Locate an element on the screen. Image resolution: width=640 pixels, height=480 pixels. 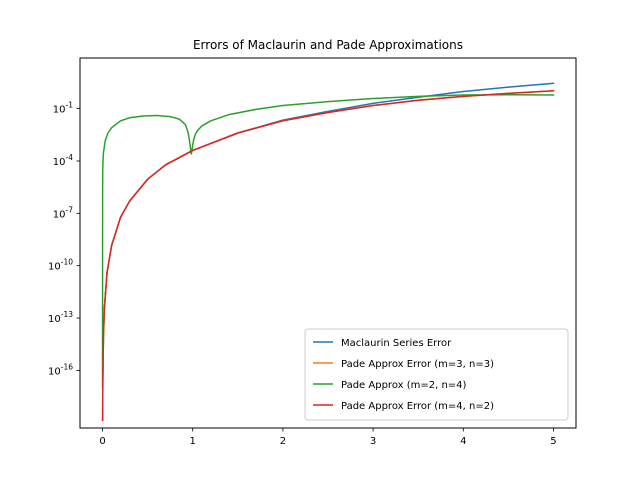
y-tick-label: 10⁻¹⁶ is located at coordinates (60, 369).